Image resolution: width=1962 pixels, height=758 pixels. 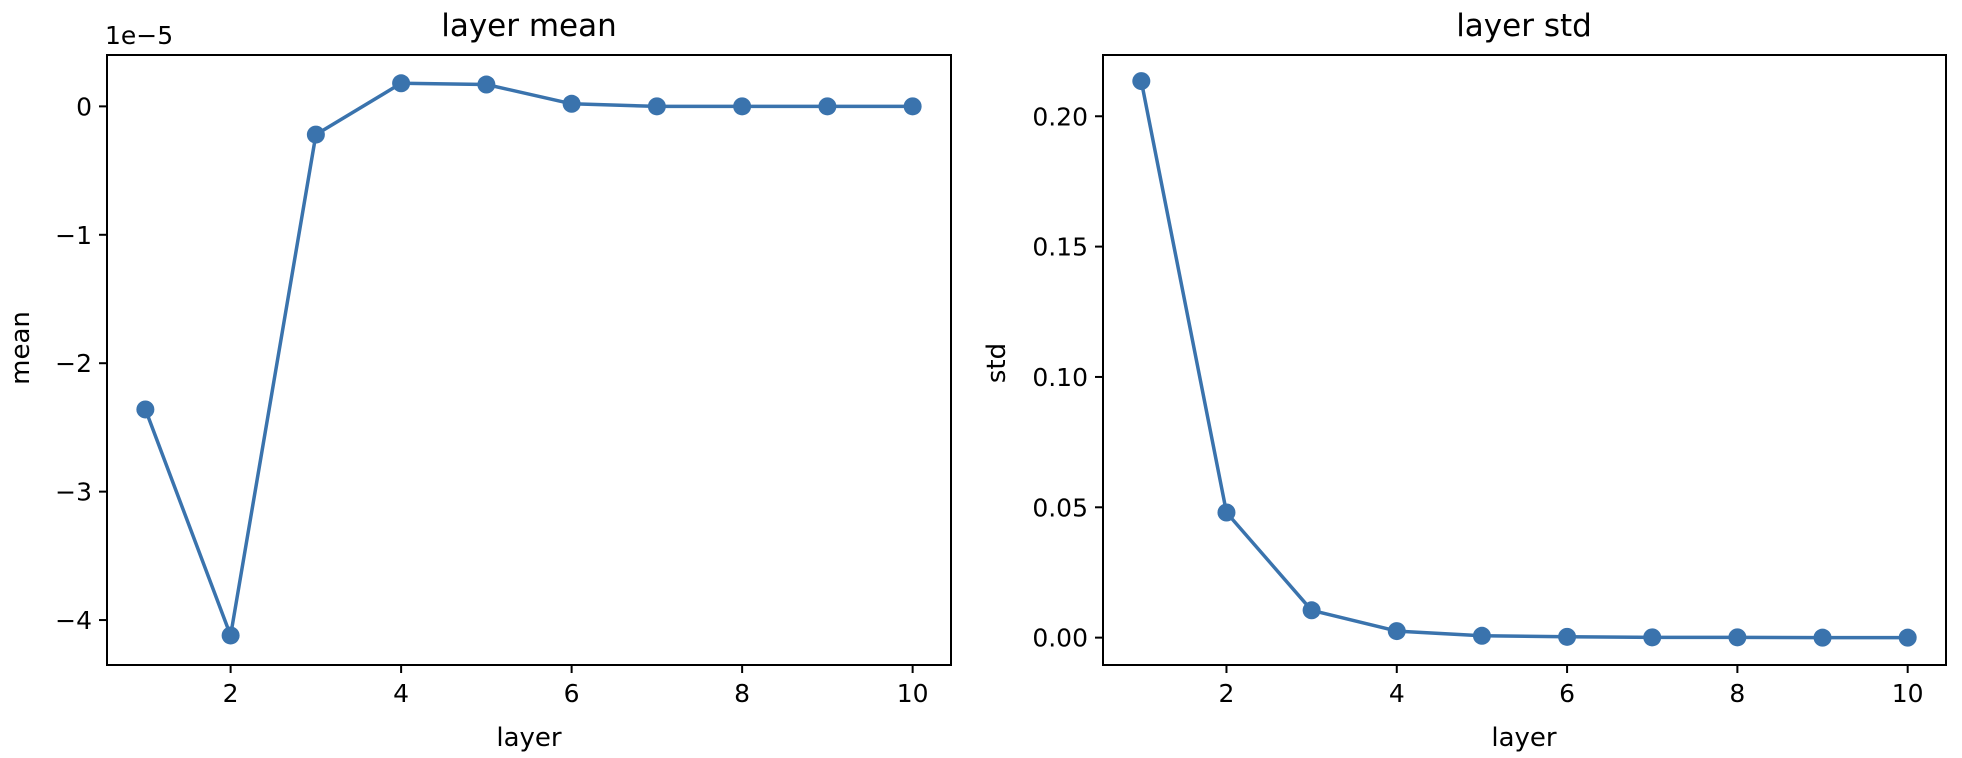 I want to click on y-tick-label: 0.15, so click(x=1060, y=247).